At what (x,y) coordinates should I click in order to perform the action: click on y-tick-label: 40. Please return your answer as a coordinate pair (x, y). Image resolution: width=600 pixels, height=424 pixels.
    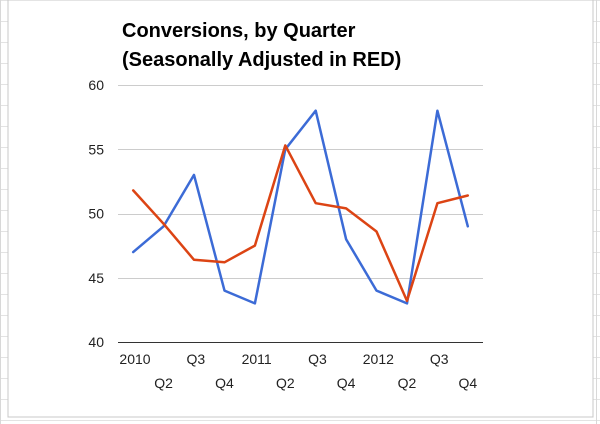
    Looking at the image, I should click on (96, 342).